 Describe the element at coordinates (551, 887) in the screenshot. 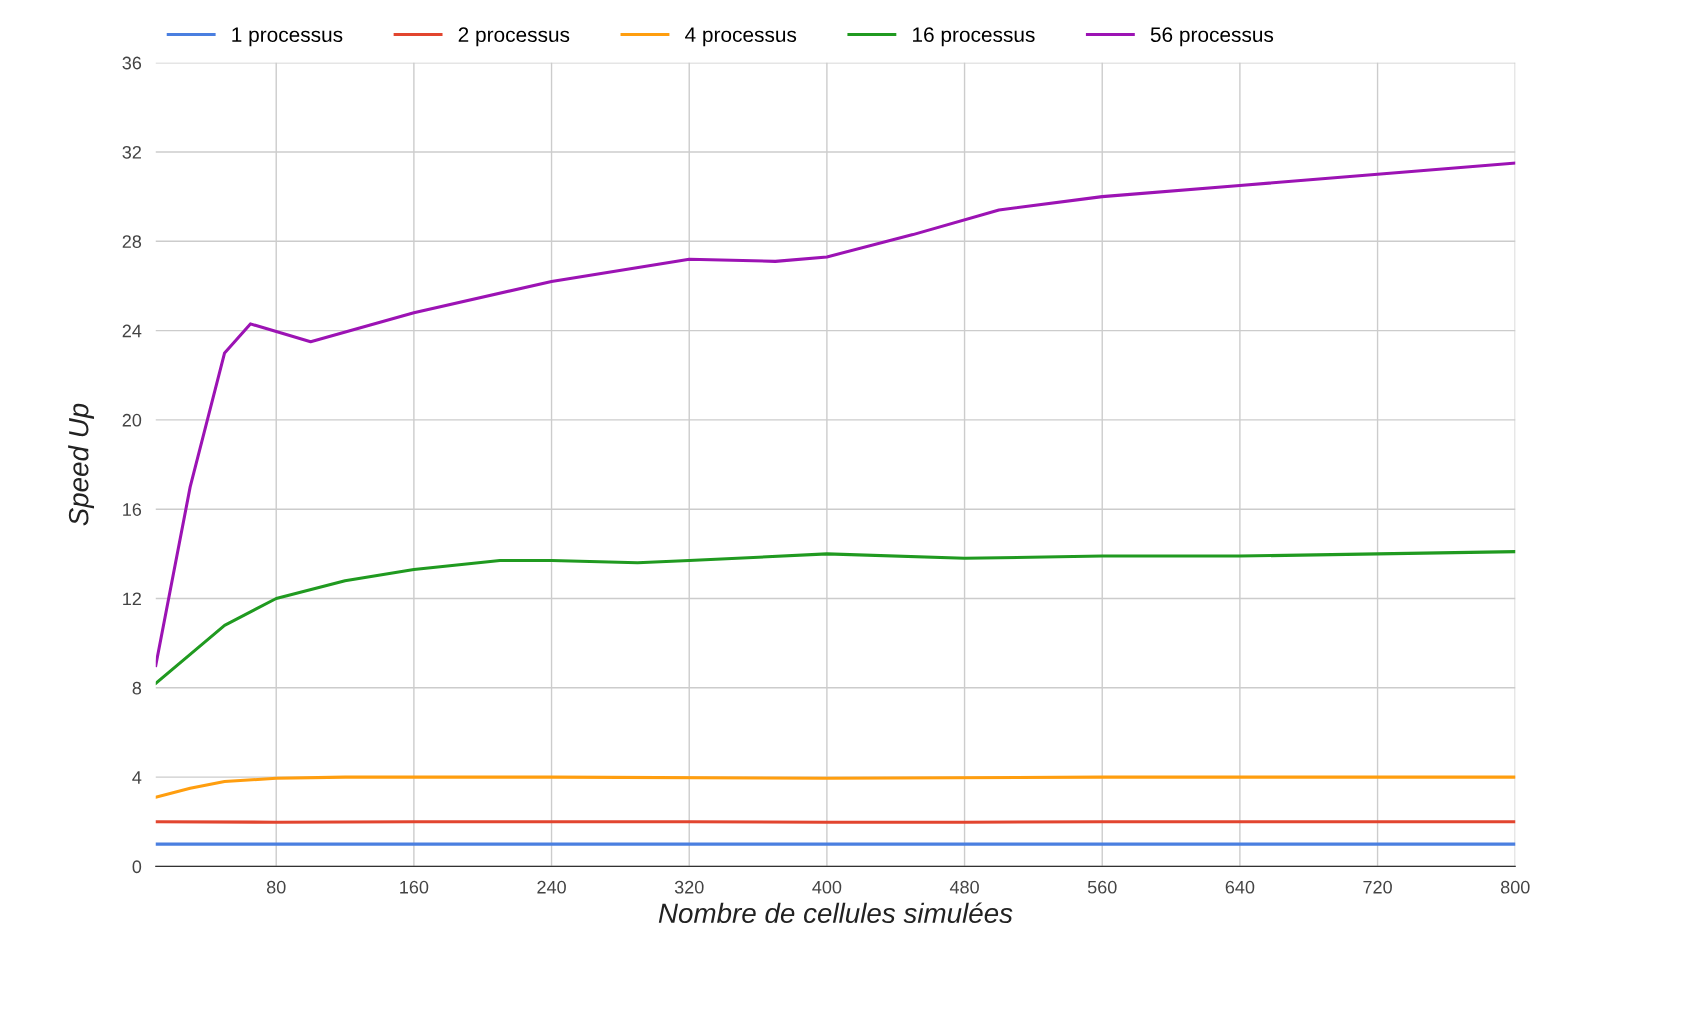

I see `x-tick-label: 240` at that location.